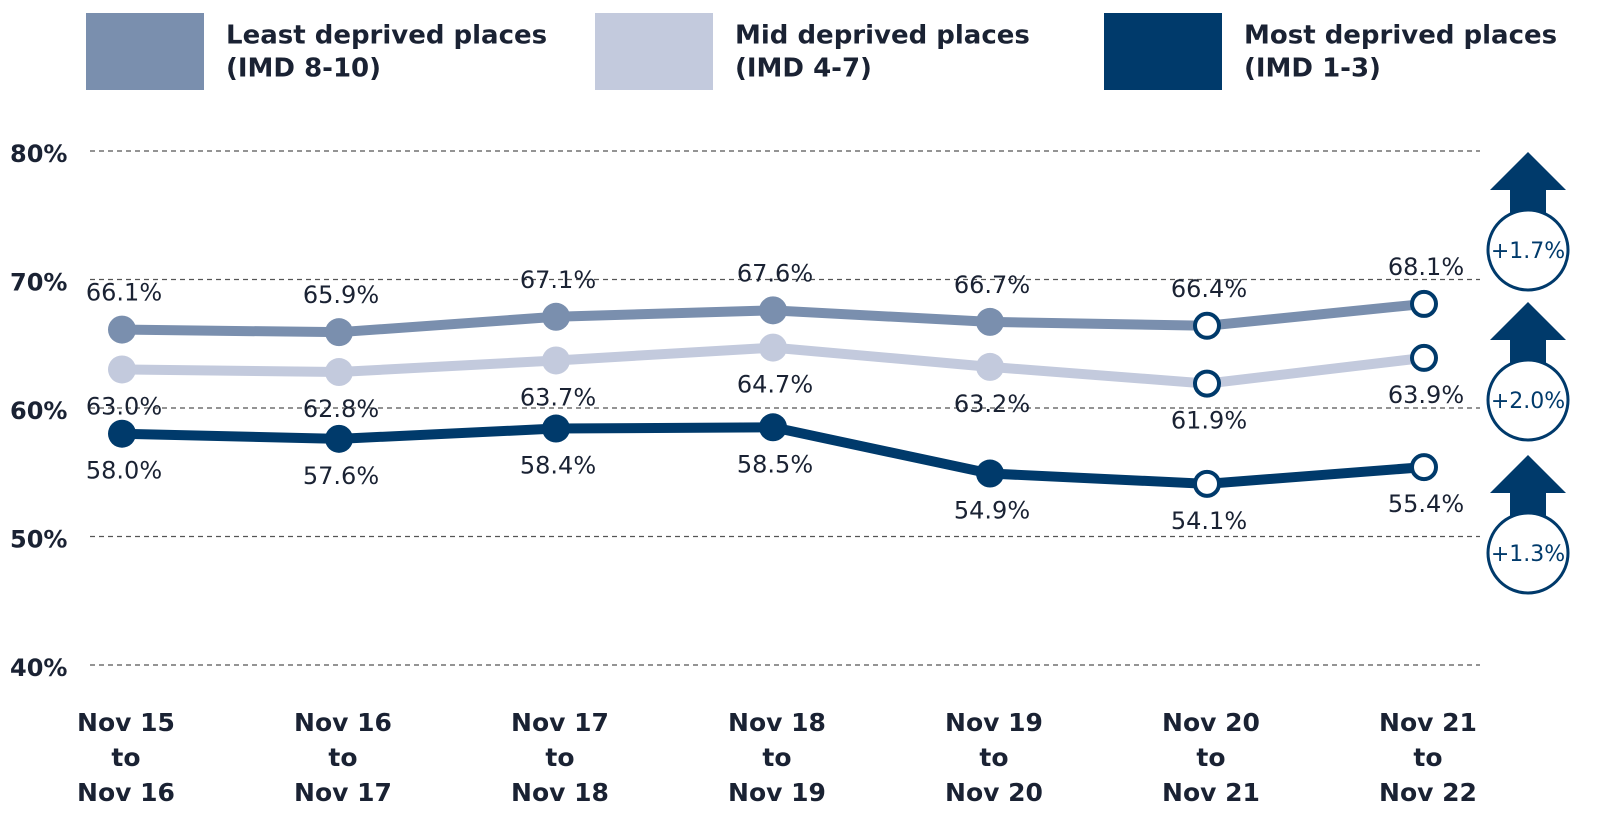  What do you see at coordinates (124, 471) in the screenshot?
I see `data-label: 58.0%` at bounding box center [124, 471].